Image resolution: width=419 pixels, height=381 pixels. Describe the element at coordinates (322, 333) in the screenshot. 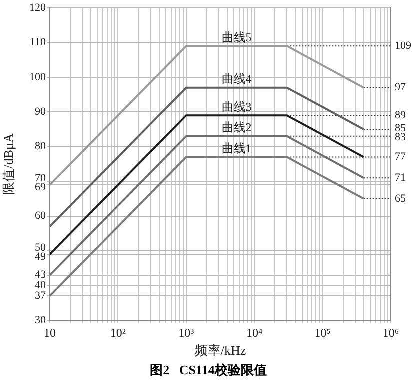

I see `x-tick-label: 10⁵` at that location.